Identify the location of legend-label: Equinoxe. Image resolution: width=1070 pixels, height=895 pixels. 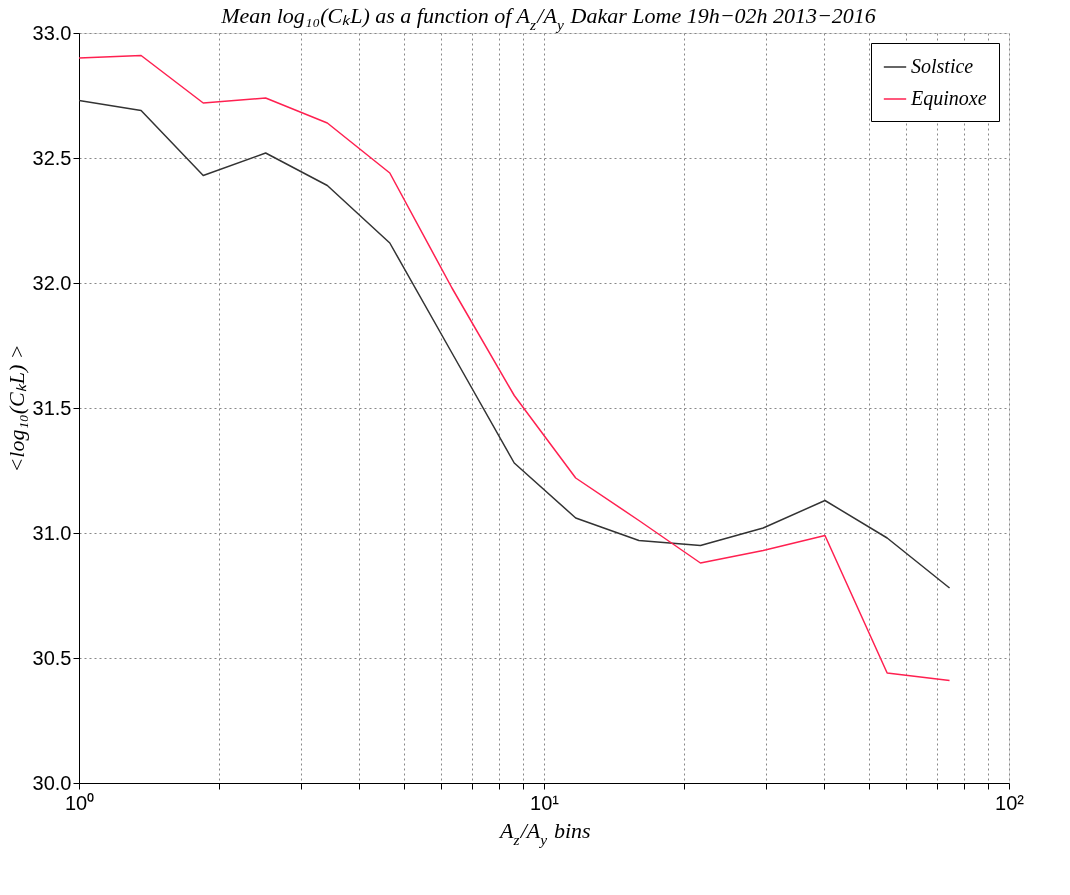
(948, 98).